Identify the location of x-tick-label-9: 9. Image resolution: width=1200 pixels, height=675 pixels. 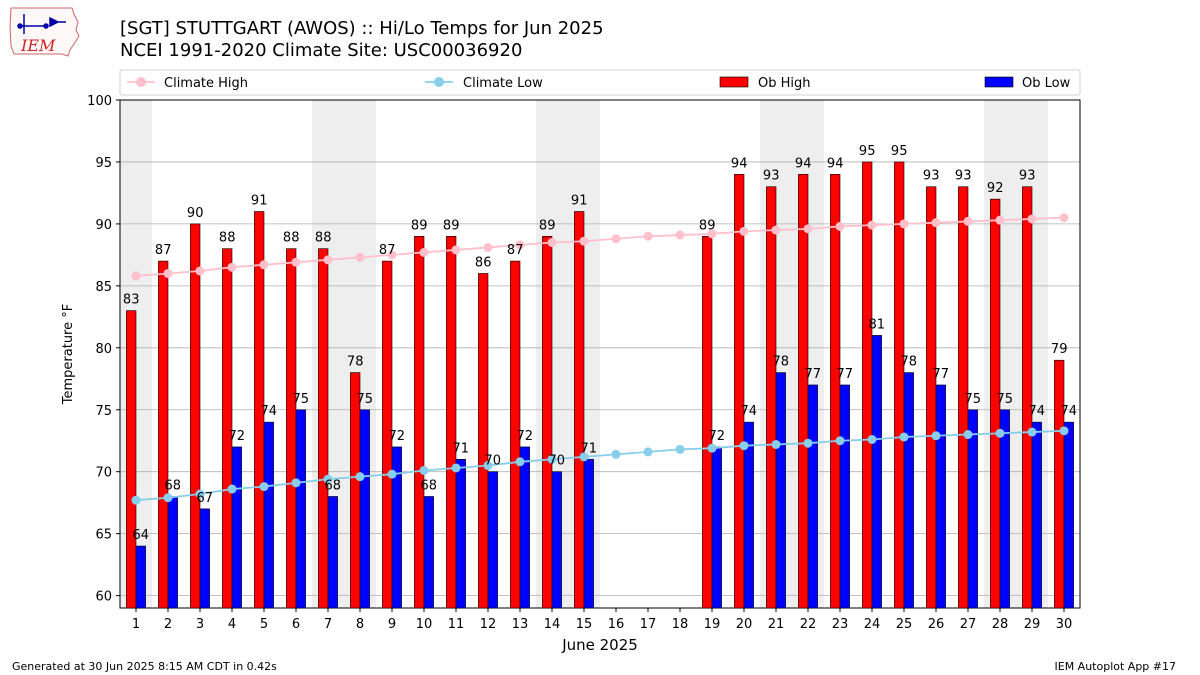
(392, 624).